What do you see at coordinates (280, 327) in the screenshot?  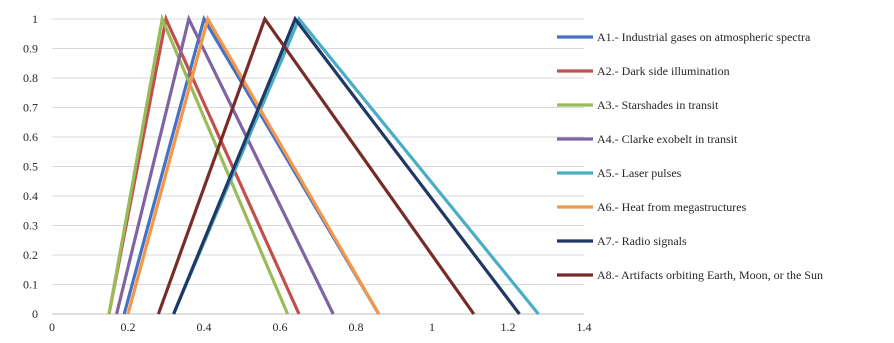 I see `x-tick-label: 0.6` at bounding box center [280, 327].